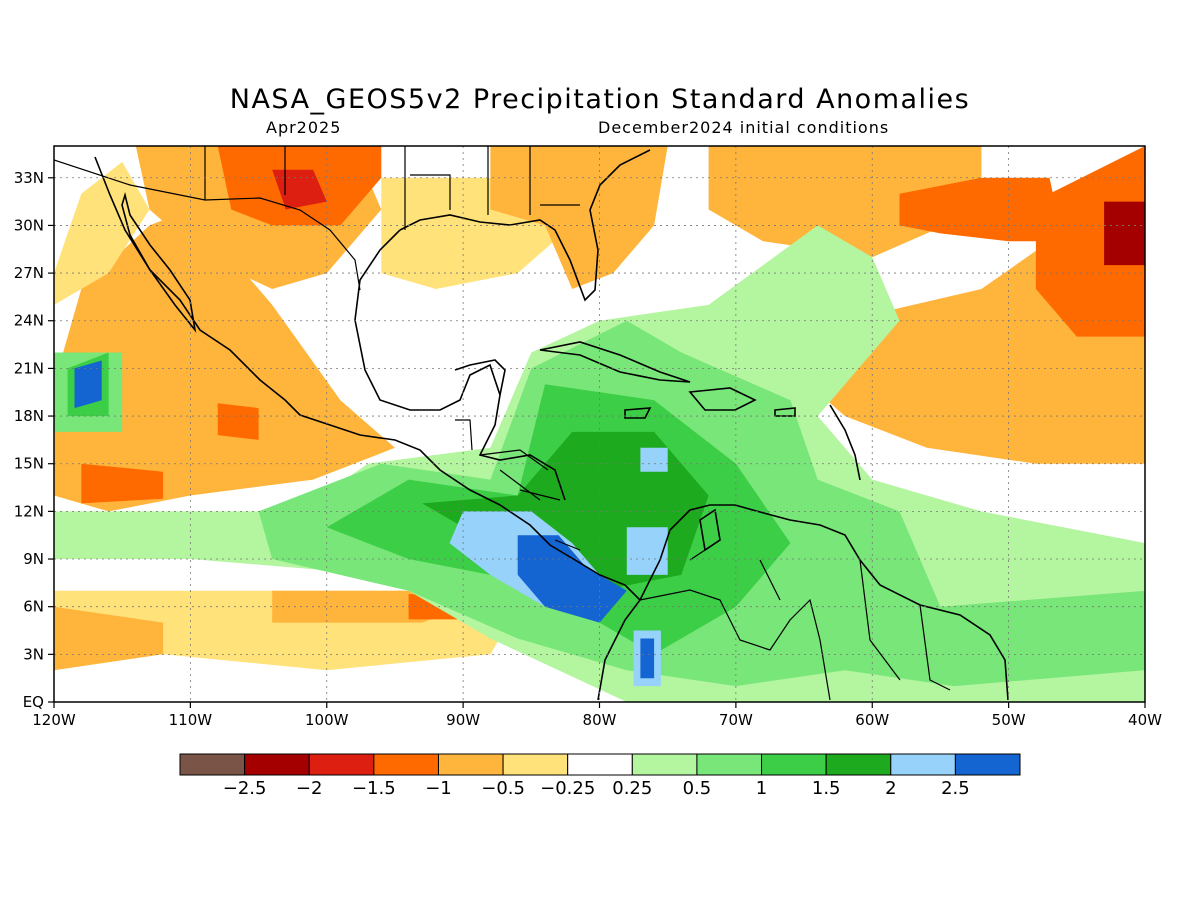 The height and width of the screenshot is (900, 1200). Describe the element at coordinates (1145, 720) in the screenshot. I see `x-tick-label: 40W` at that location.